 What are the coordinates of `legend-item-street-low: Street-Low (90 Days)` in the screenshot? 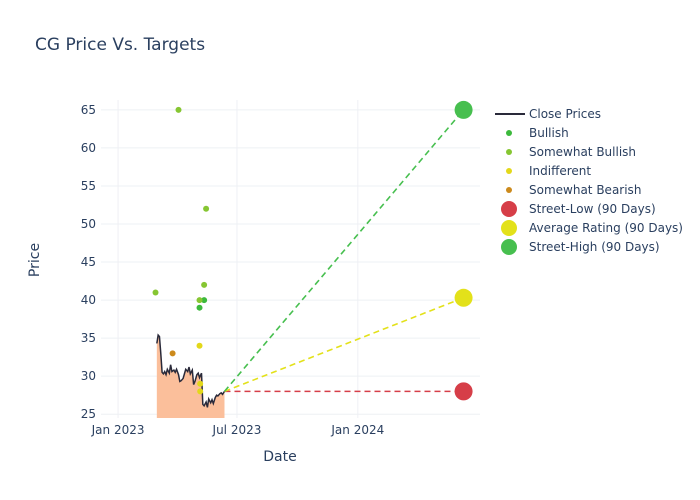 It's located at (578, 209).